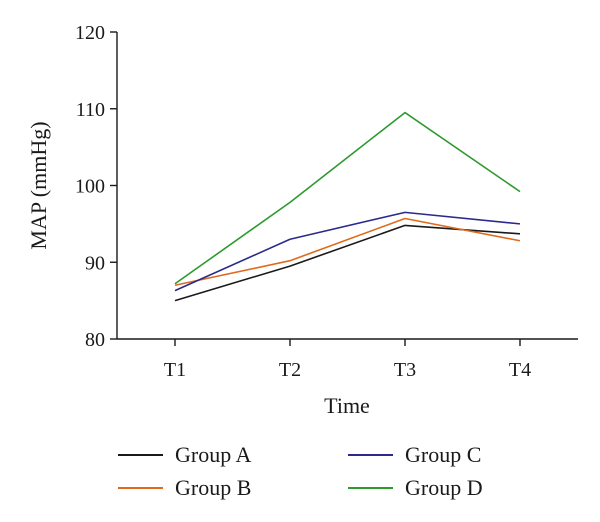 Image resolution: width=600 pixels, height=522 pixels. I want to click on y-tick-label: 100, so click(90, 187).